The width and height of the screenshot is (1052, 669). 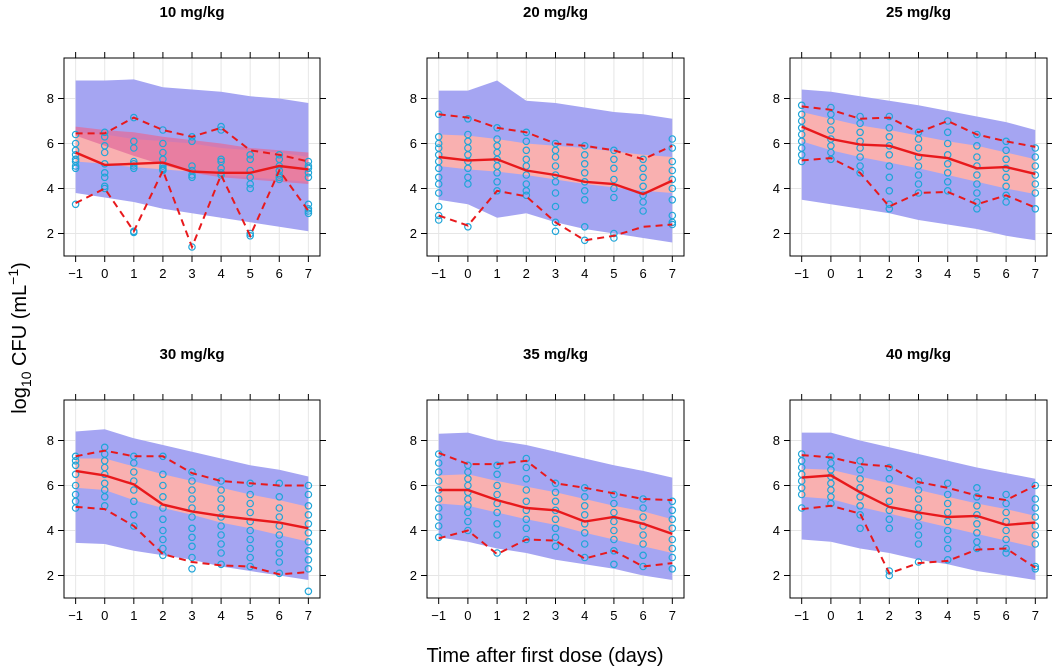 What do you see at coordinates (776, 575) in the screenshot?
I see `y-tick-label: 2` at bounding box center [776, 575].